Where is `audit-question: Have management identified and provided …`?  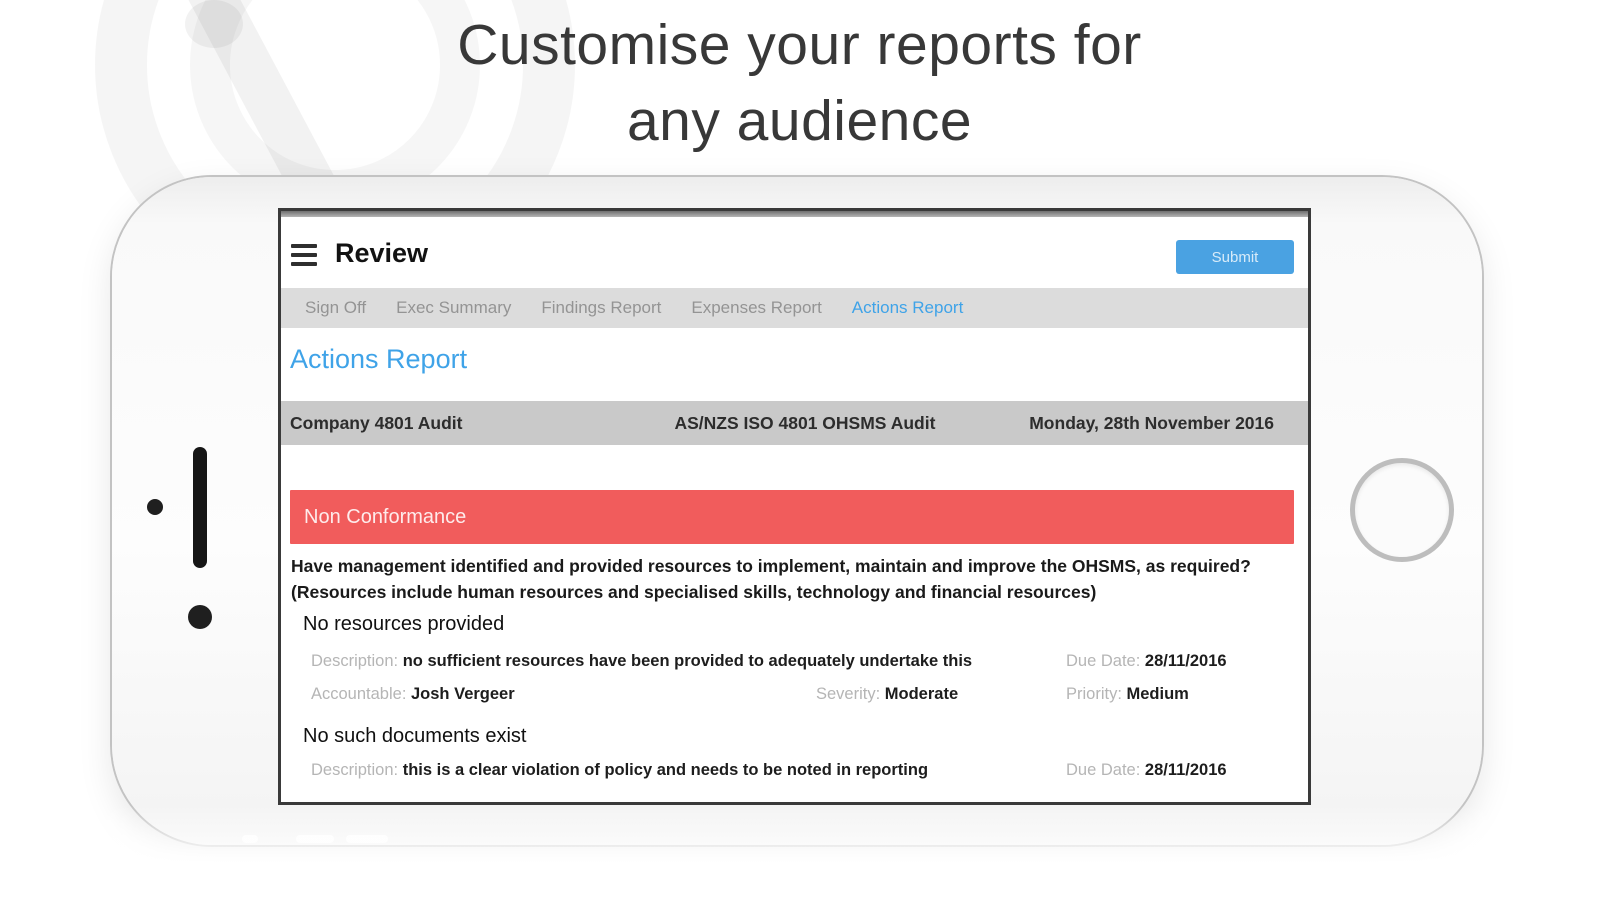
audit-question: Have management identified and provided … is located at coordinates (771, 579).